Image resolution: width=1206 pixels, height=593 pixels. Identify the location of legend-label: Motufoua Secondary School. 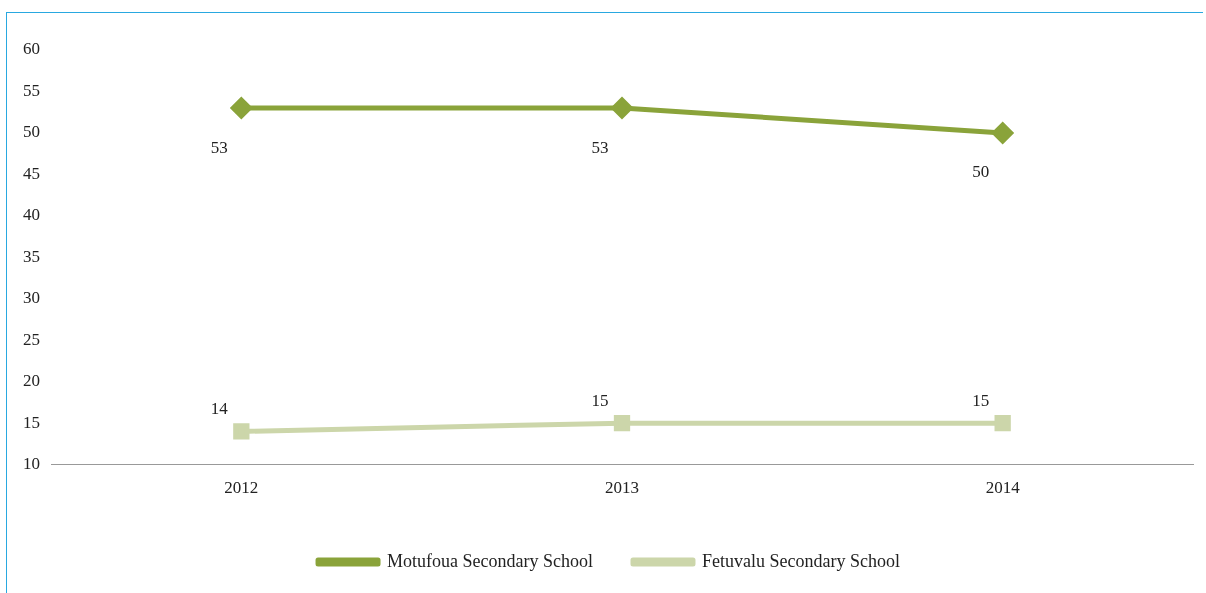
(490, 560).